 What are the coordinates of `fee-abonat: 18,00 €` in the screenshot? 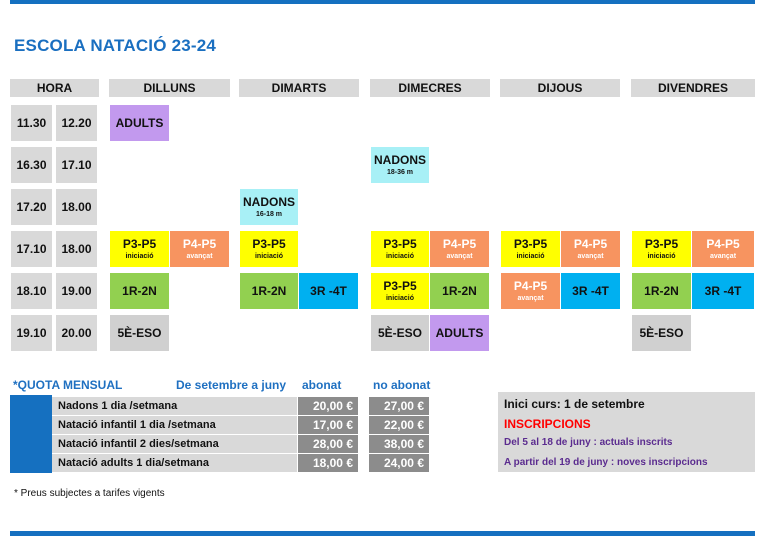 It's located at (328, 463).